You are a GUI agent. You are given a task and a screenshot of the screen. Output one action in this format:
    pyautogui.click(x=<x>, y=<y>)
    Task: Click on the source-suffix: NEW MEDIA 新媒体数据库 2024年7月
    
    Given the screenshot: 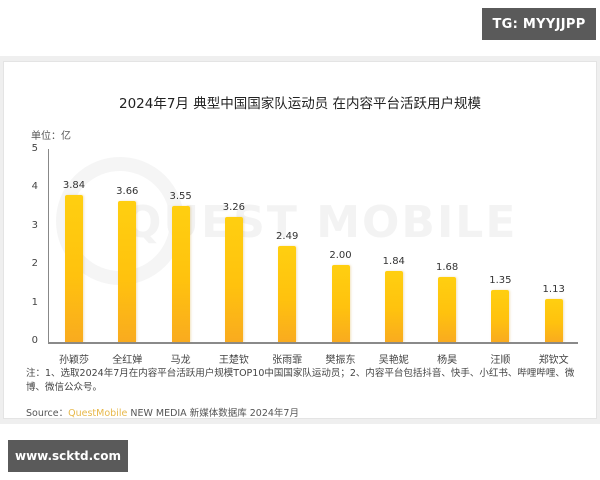 What is the action you would take?
    pyautogui.click(x=213, y=413)
    